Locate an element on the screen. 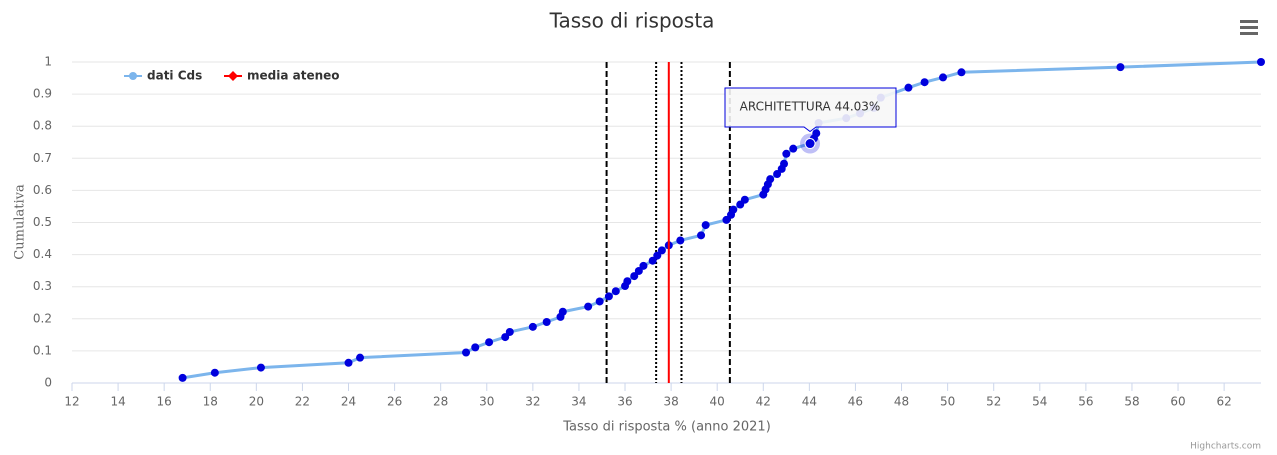  x-tick-label: 16 is located at coordinates (164, 402).